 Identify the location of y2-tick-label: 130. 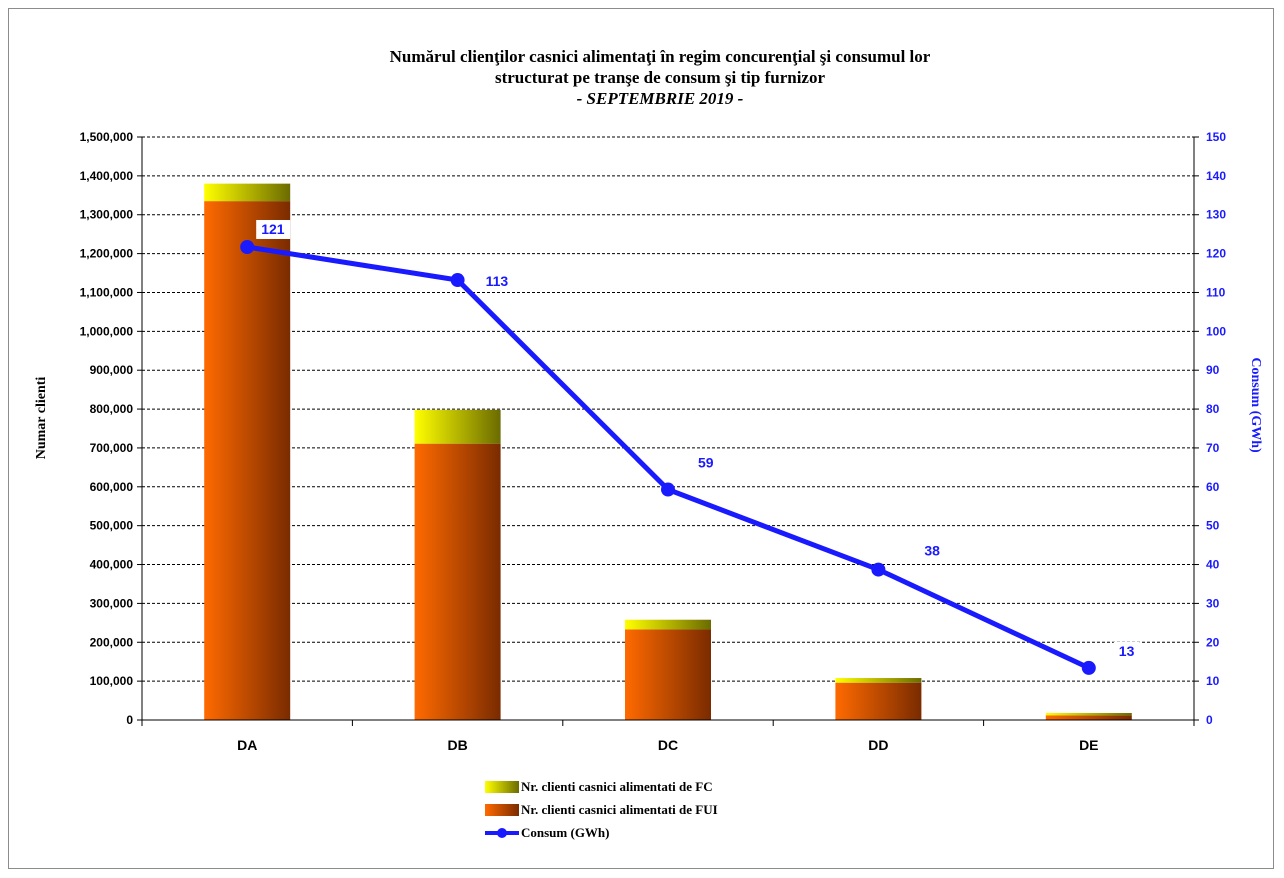
(1216, 215).